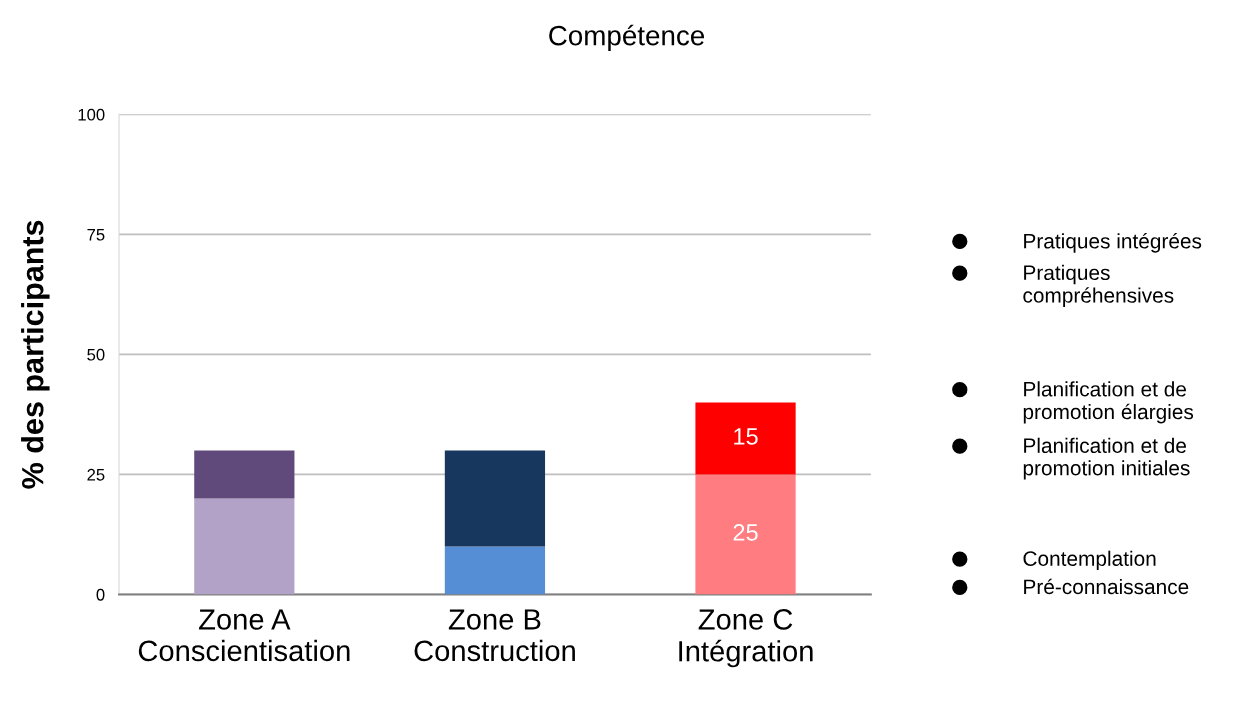  What do you see at coordinates (96, 354) in the screenshot?
I see `y-tick-label: 50` at bounding box center [96, 354].